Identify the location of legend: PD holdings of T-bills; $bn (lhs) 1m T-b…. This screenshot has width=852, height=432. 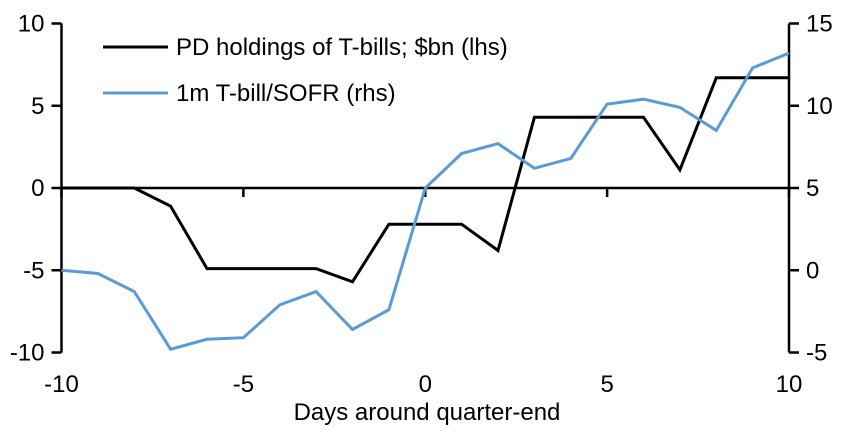
(305, 70).